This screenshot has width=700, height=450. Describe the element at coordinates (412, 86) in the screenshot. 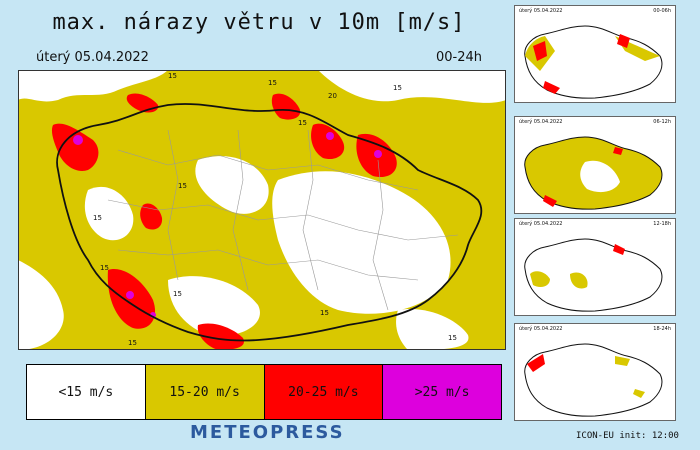

I see `calm-area-northeast` at that location.